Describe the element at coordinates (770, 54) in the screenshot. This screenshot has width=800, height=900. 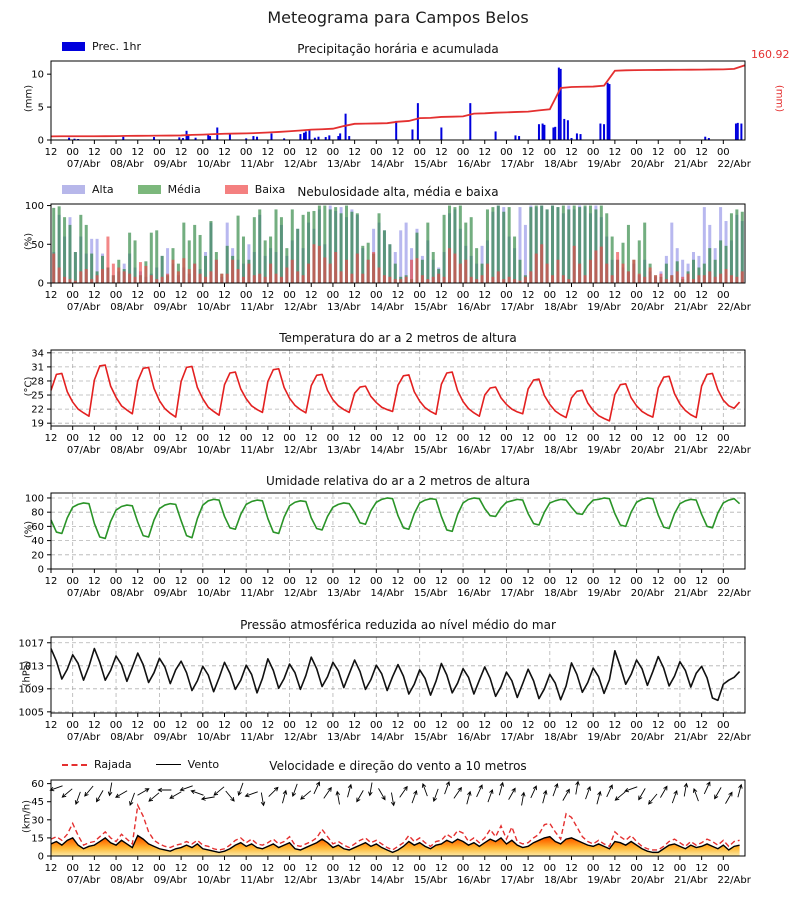
I see `cumulative-total-annotation: 160.92` at that location.